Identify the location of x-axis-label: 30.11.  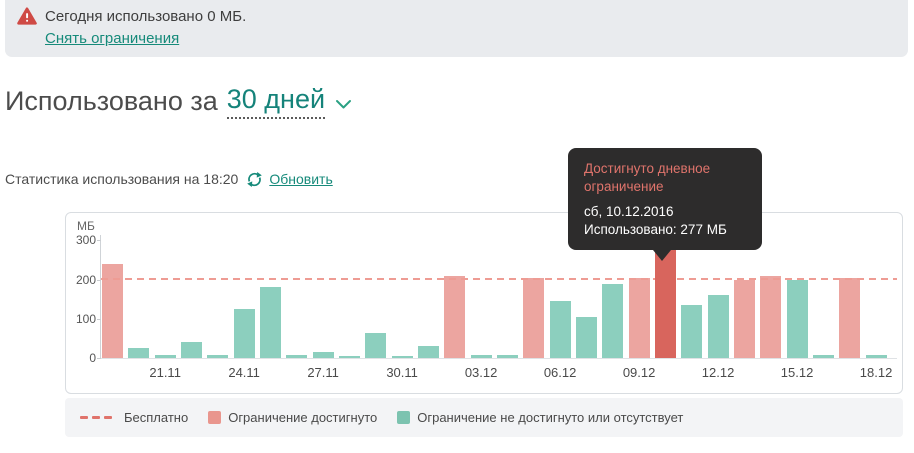
(402, 372).